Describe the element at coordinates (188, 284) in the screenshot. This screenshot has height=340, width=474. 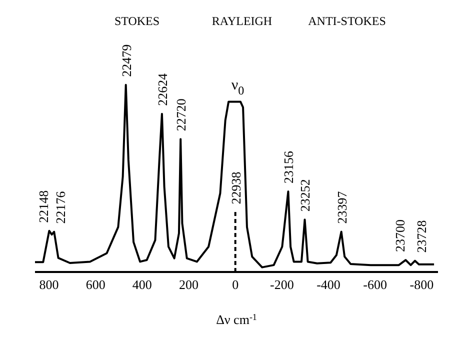
I see `x-tick-label: 200` at that location.